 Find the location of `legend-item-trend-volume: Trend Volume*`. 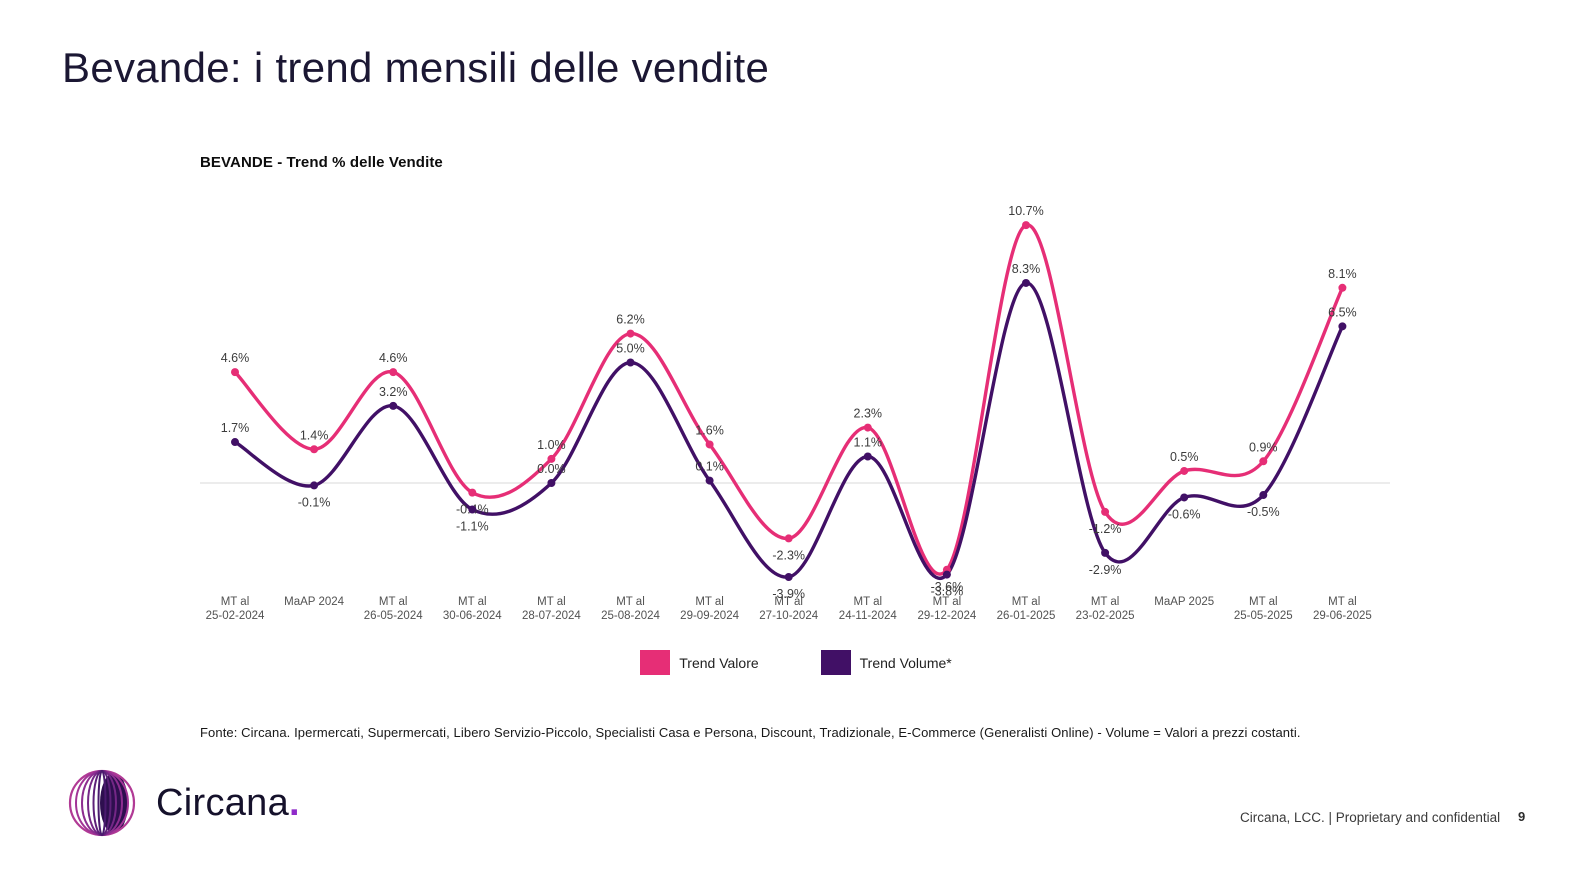

legend-item-trend-volume: Trend Volume* is located at coordinates (886, 662).